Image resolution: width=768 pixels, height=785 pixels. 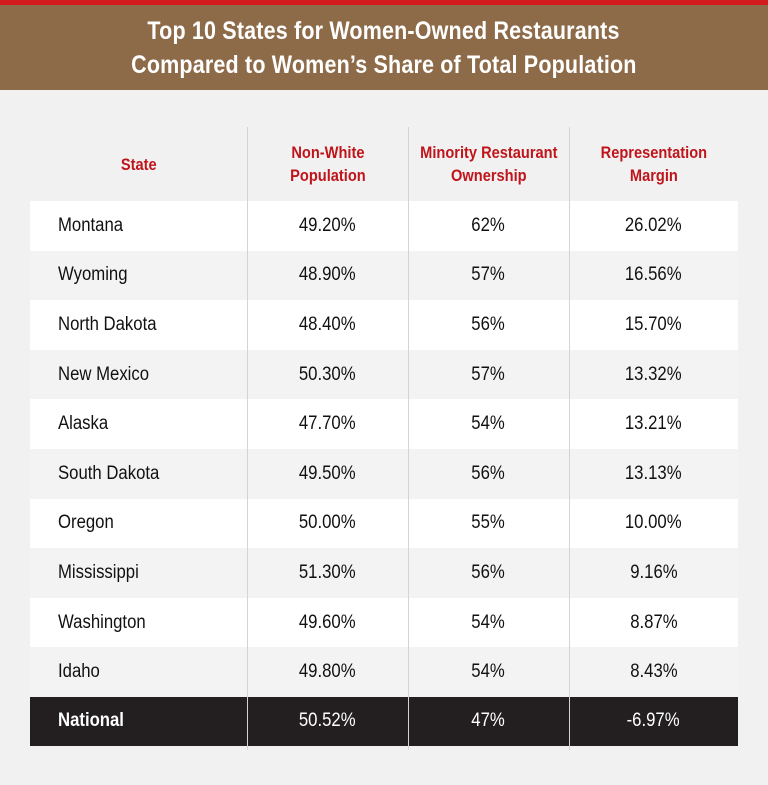 What do you see at coordinates (138, 375) in the screenshot?
I see `cell-state: New Mexico` at bounding box center [138, 375].